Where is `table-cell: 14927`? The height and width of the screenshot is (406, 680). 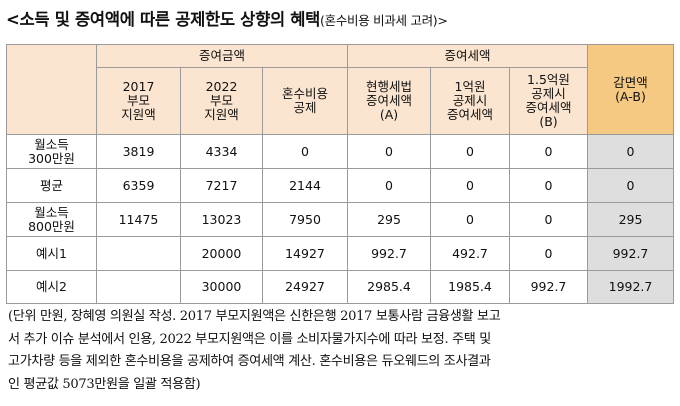 table-cell: 14927 is located at coordinates (305, 253).